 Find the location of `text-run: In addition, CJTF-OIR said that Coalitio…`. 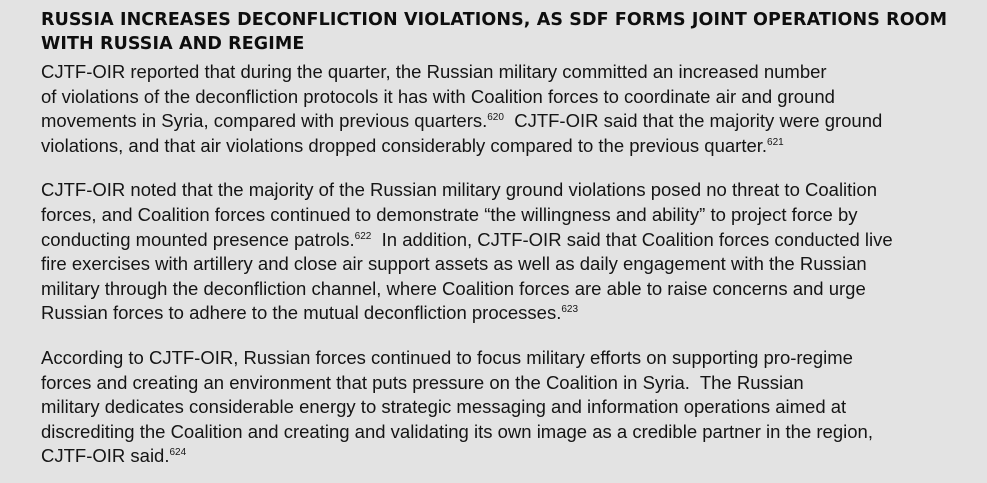

text-run: In addition, CJTF-OIR said that Coalitio… is located at coordinates (632, 239).